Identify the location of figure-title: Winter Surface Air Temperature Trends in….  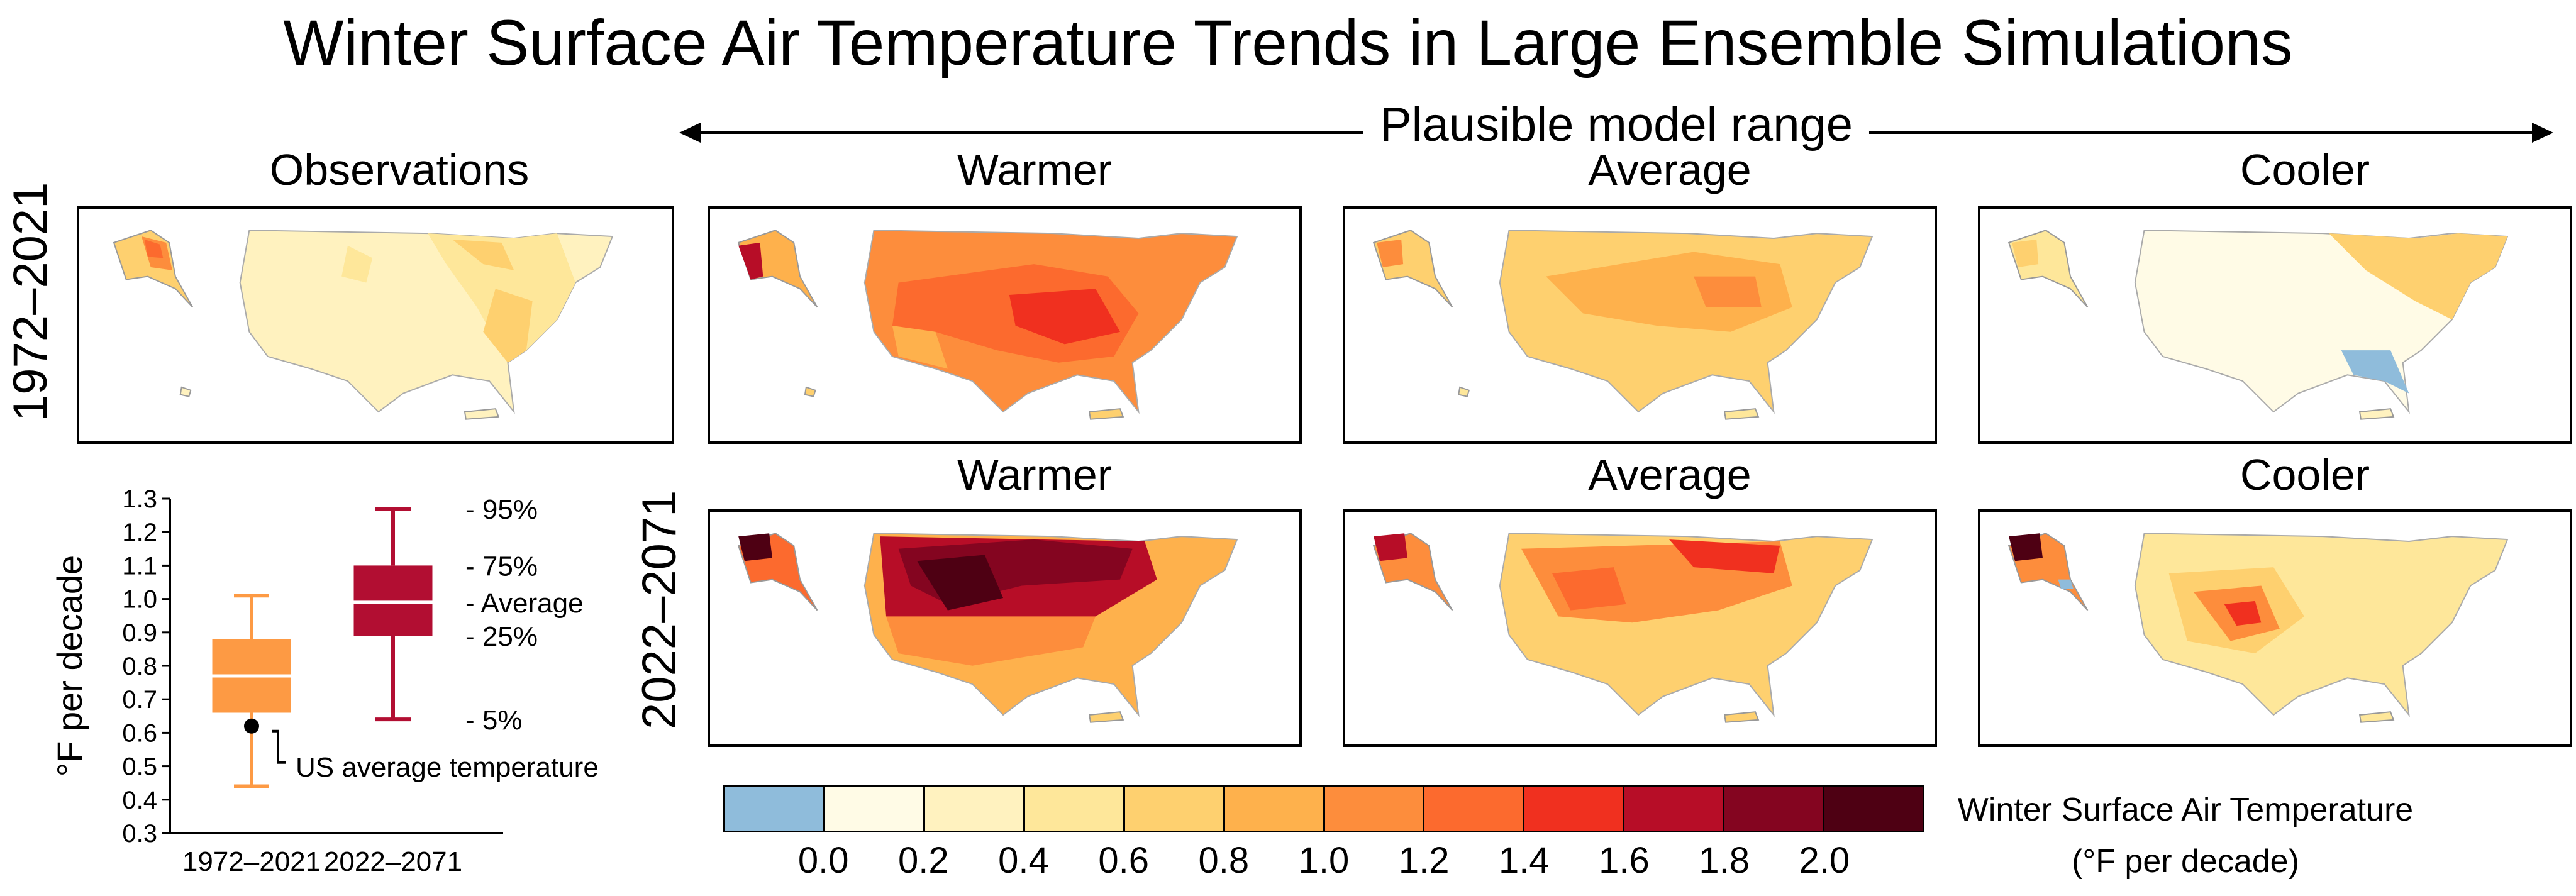
(1288, 43).